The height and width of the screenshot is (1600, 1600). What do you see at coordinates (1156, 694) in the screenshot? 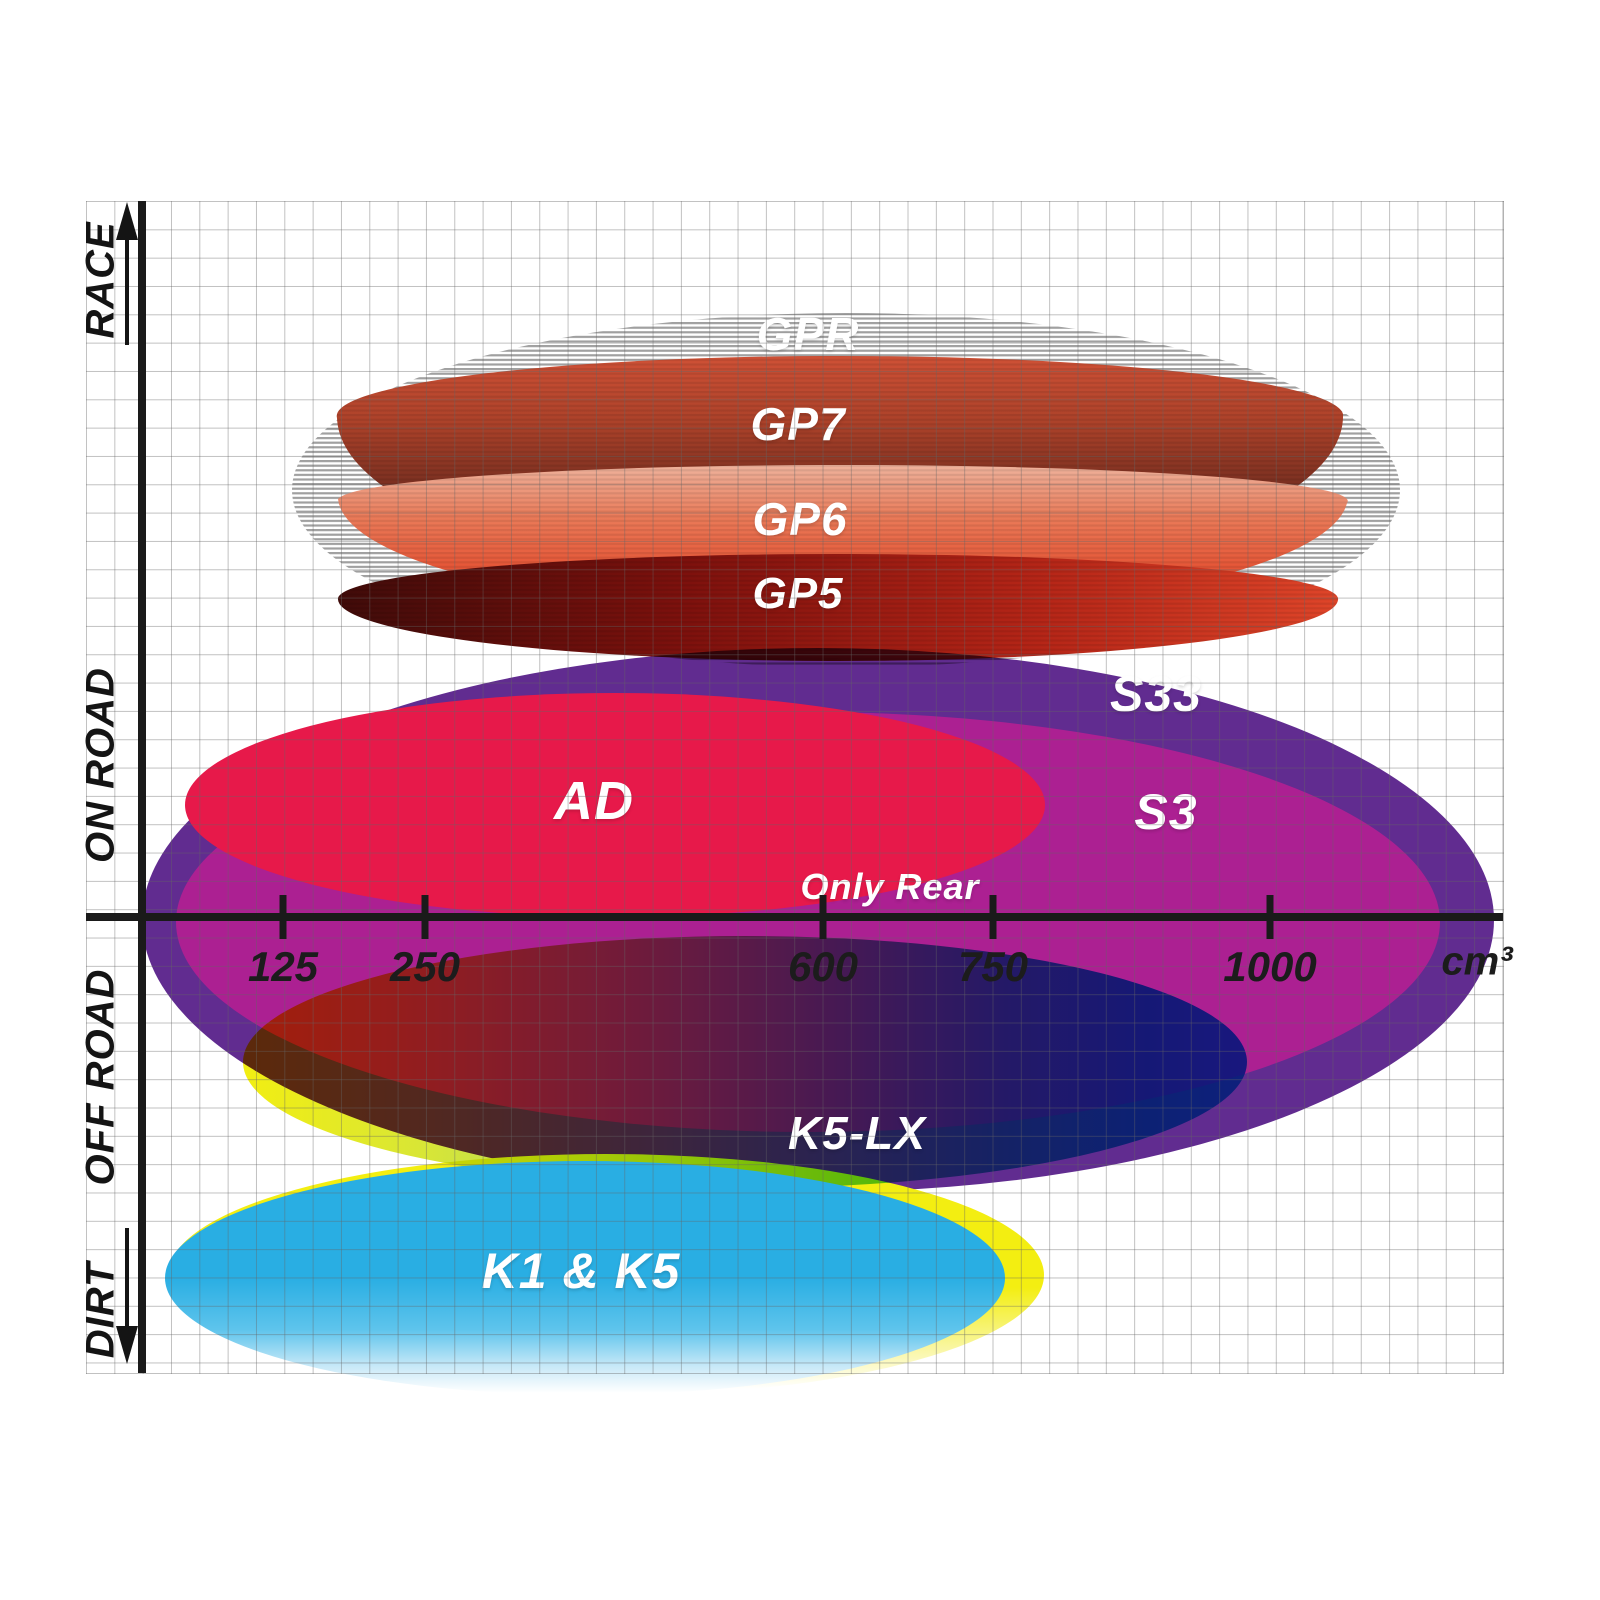
I see `s33-label: S33` at bounding box center [1156, 694].